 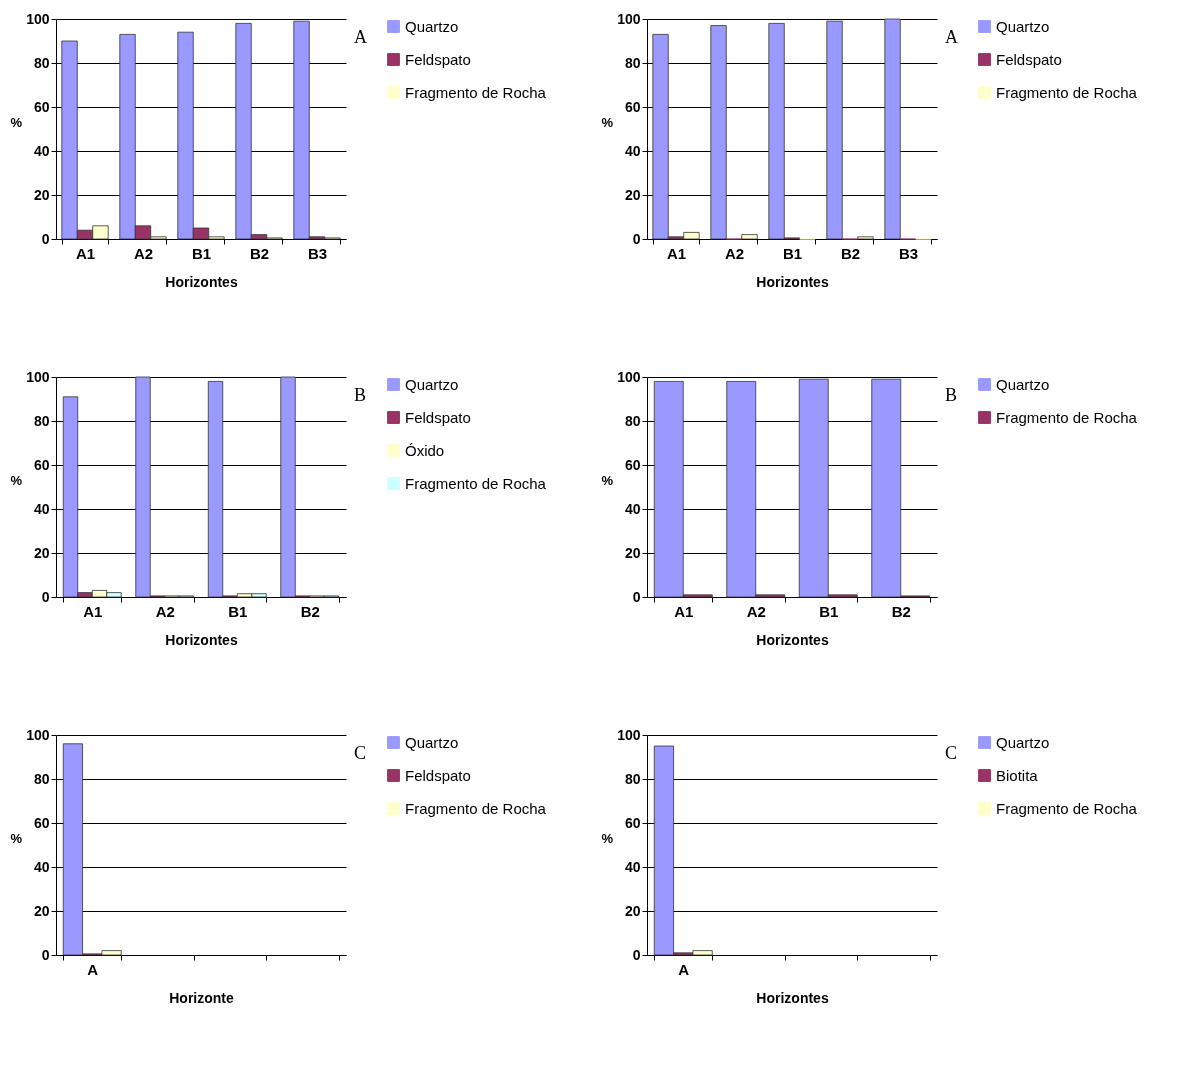 I want to click on legend-label: Biotita, so click(x=1017, y=775).